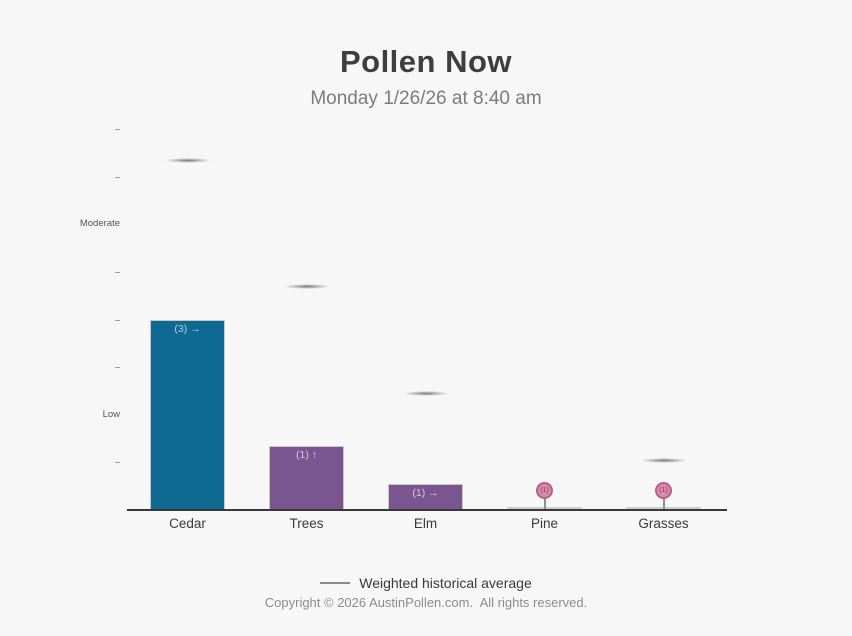  I want to click on legend-label: Weighted historical average, so click(445, 583).